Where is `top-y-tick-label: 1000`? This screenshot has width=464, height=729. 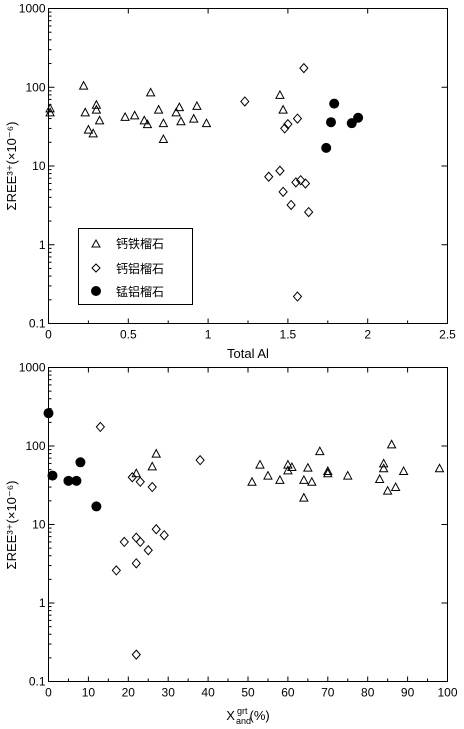 top-y-tick-label: 1000 is located at coordinates (32, 9).